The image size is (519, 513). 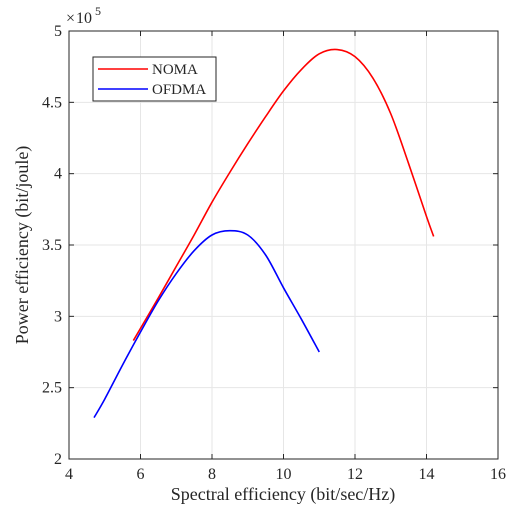 I want to click on legend: NOMA OFDMA, so click(x=154, y=79).